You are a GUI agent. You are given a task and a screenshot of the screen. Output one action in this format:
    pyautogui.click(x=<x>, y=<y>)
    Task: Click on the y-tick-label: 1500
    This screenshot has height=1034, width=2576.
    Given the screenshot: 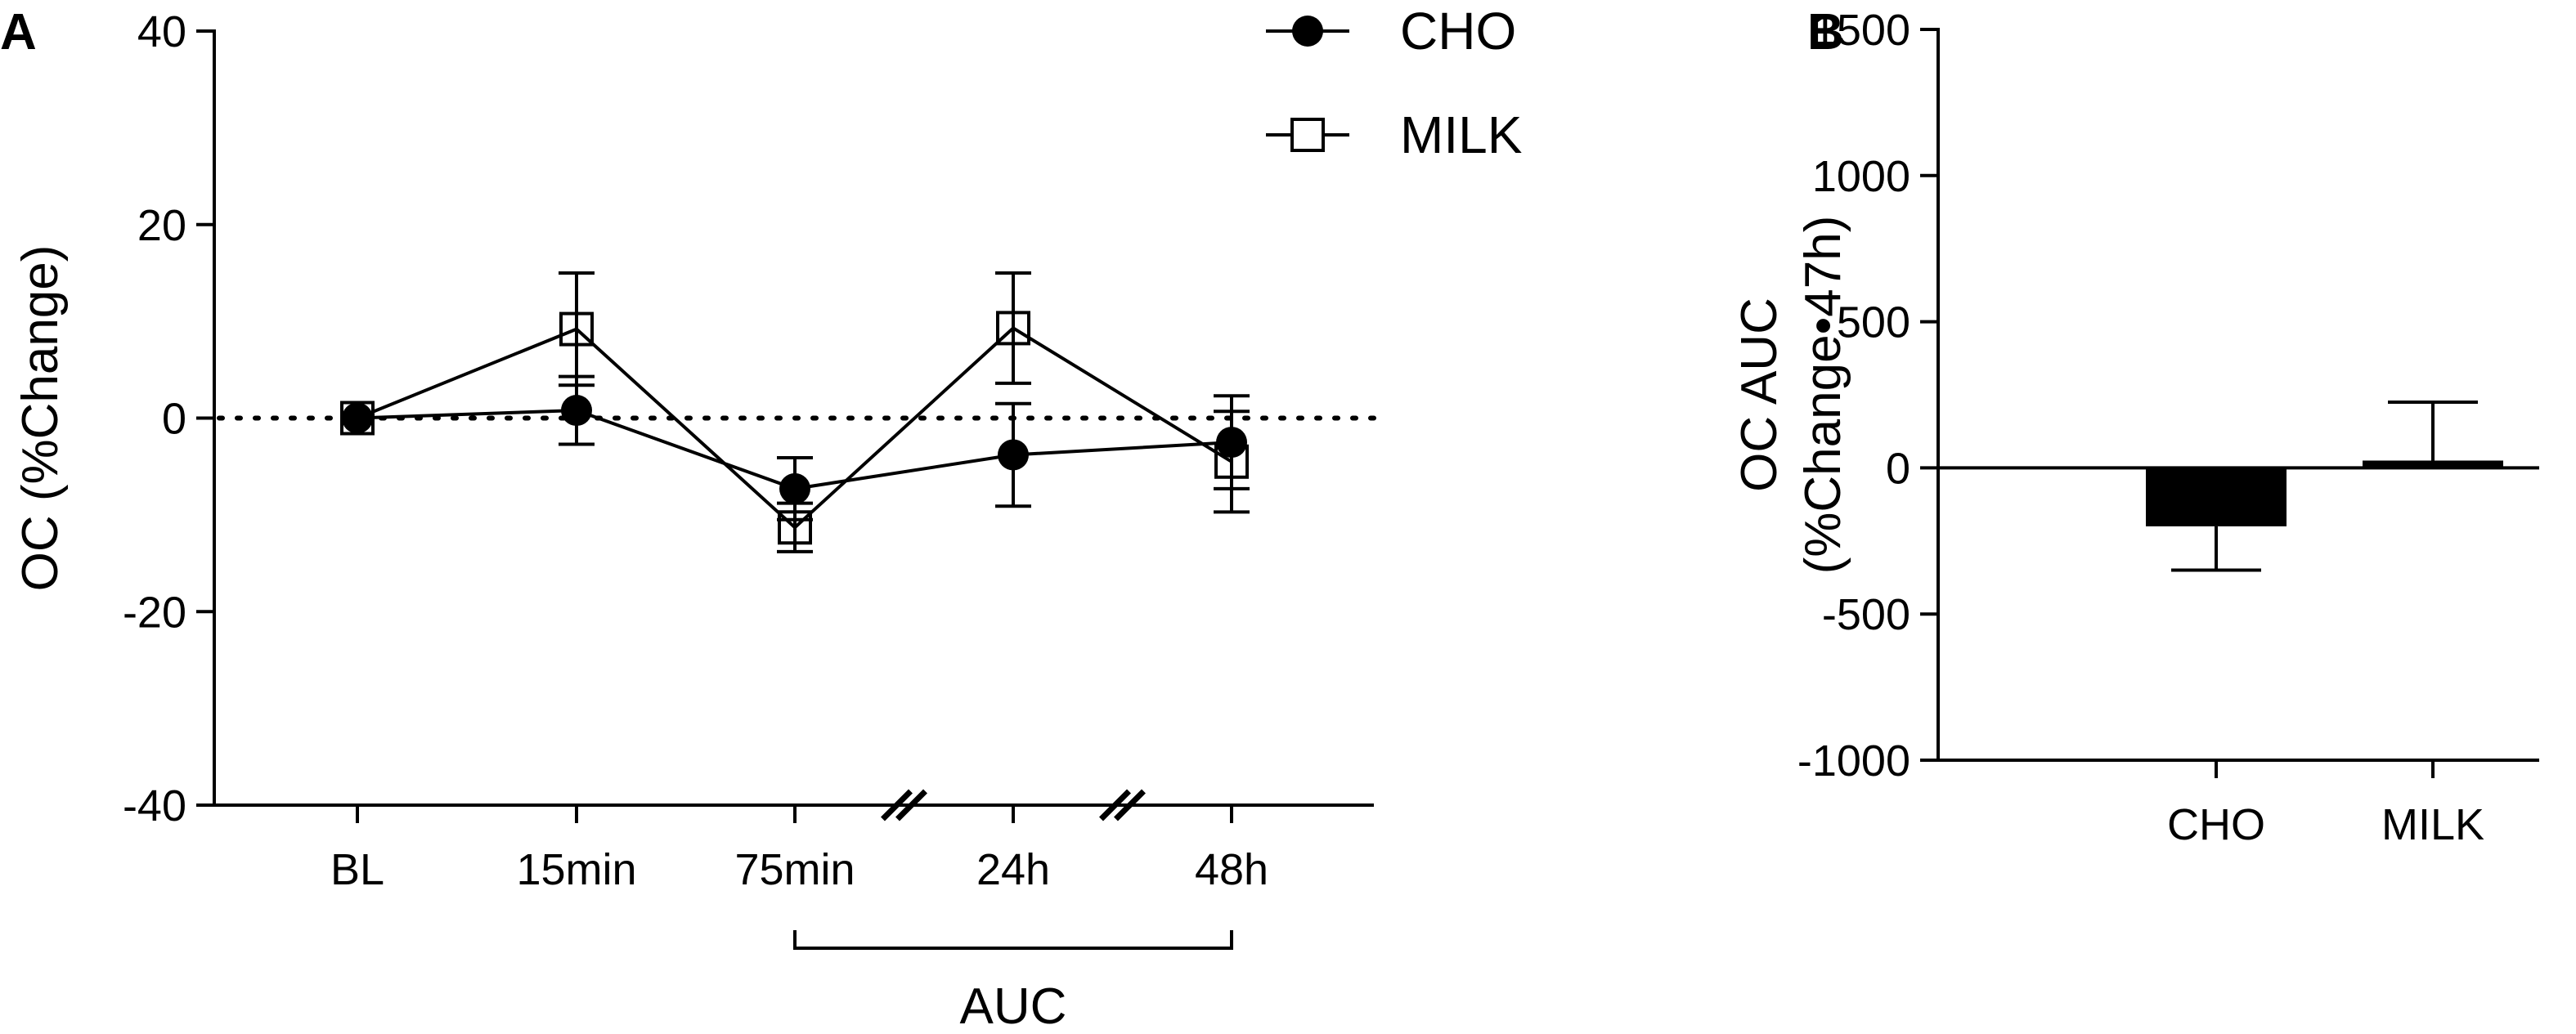 What is the action you would take?
    pyautogui.click(x=1861, y=30)
    